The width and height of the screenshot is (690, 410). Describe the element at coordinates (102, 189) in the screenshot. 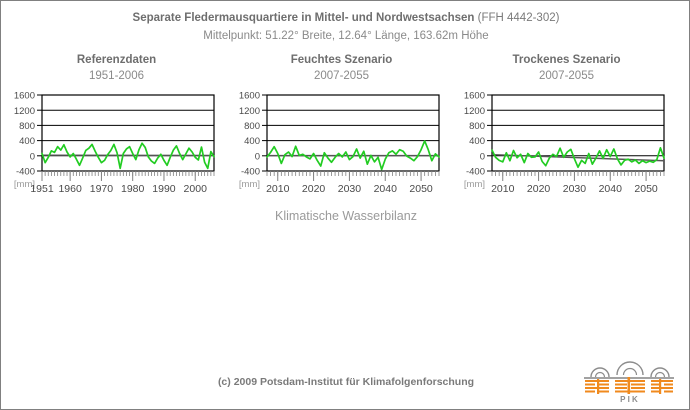

I see `x-tick-label: 1970` at that location.